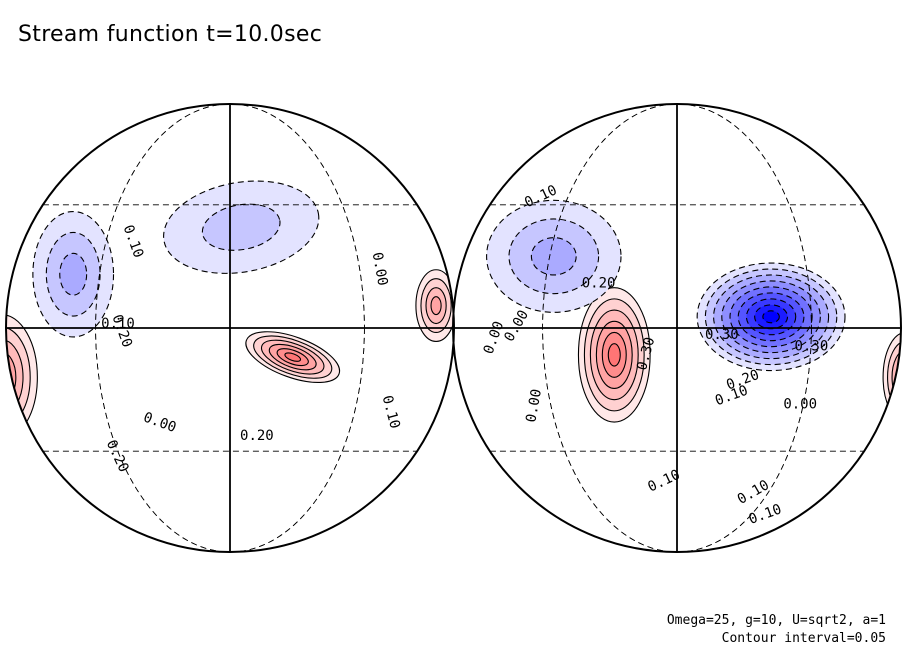 The image size is (904, 654). I want to click on contour-label: 0.10, so click(118, 324).